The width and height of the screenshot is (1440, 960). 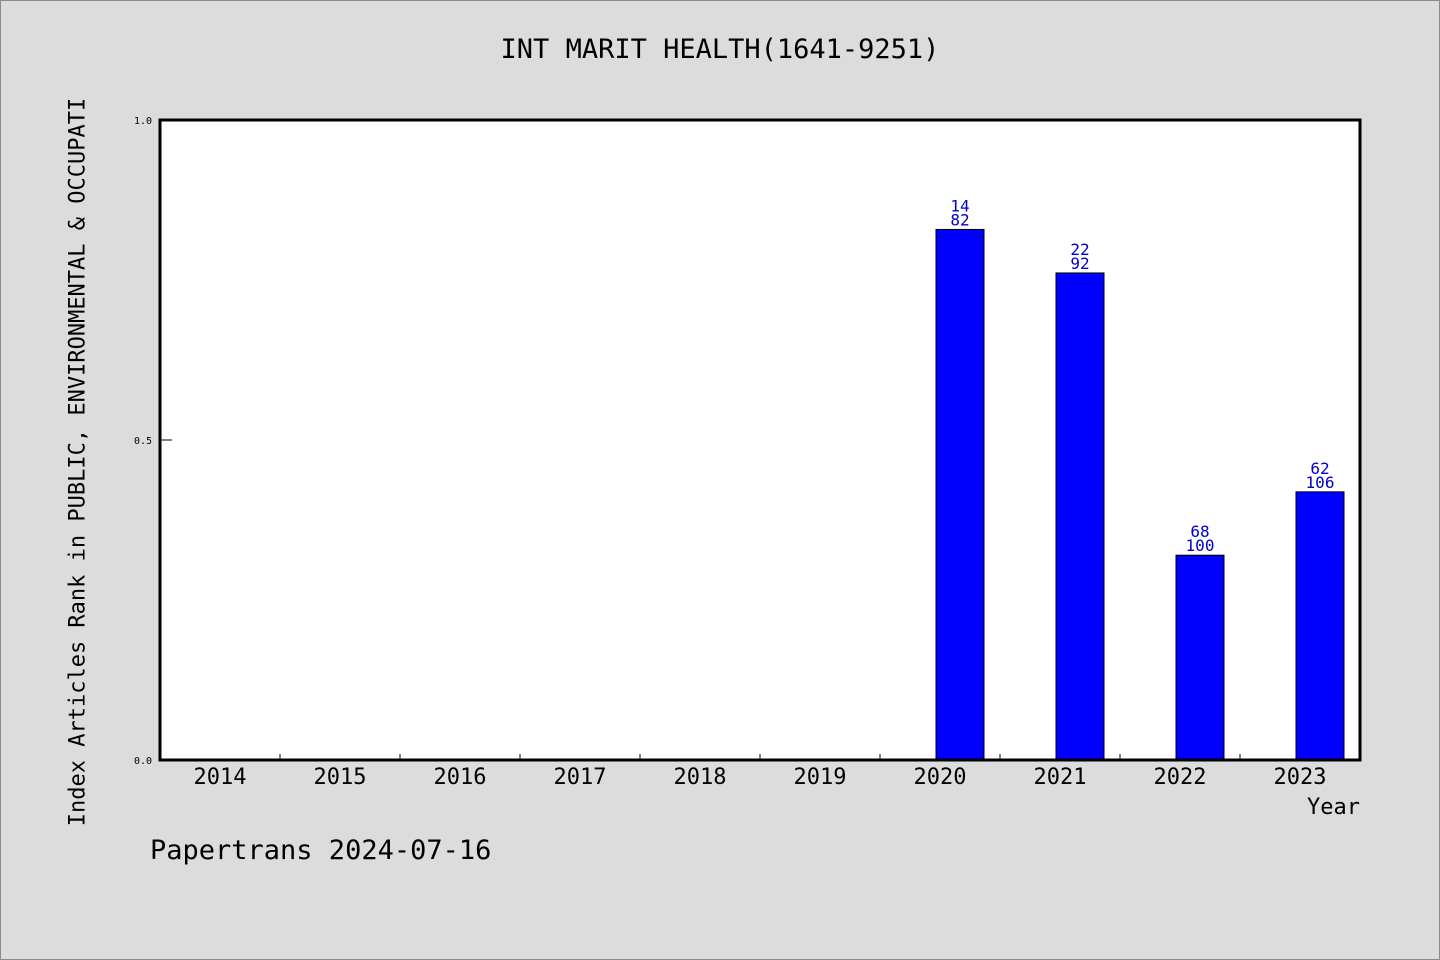 I want to click on bar-value-label: 68, so click(x=1199, y=531).